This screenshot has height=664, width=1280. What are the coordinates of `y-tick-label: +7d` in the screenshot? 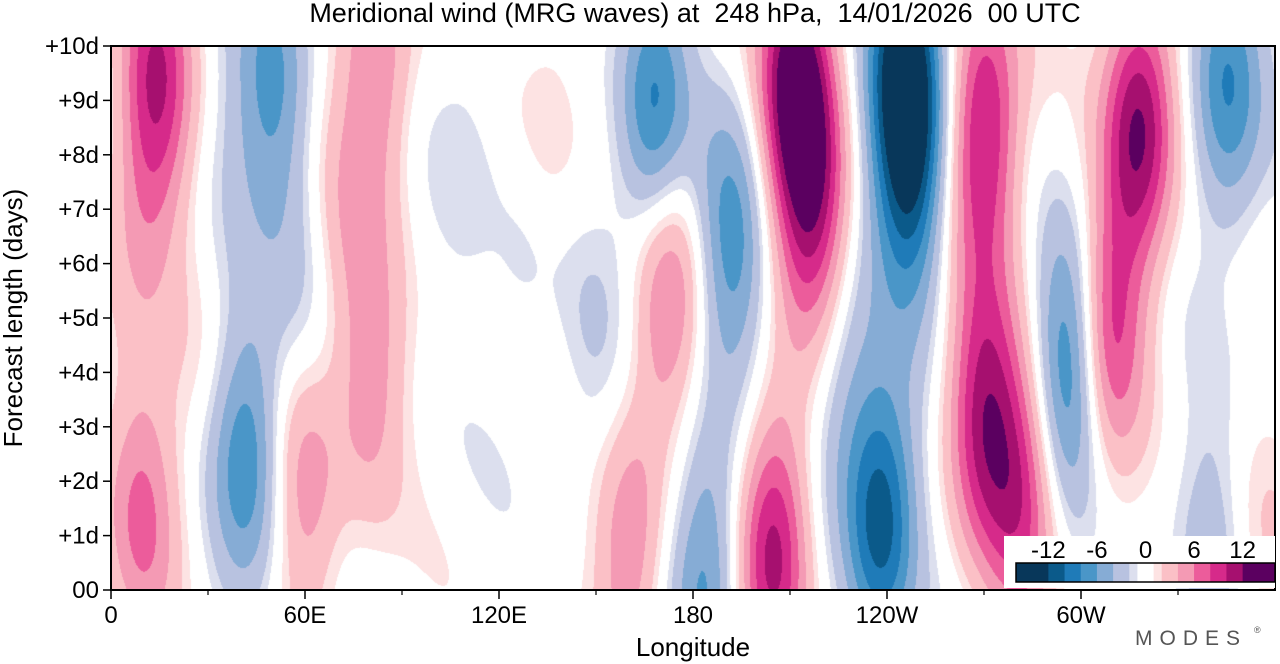 It's located at (78, 209).